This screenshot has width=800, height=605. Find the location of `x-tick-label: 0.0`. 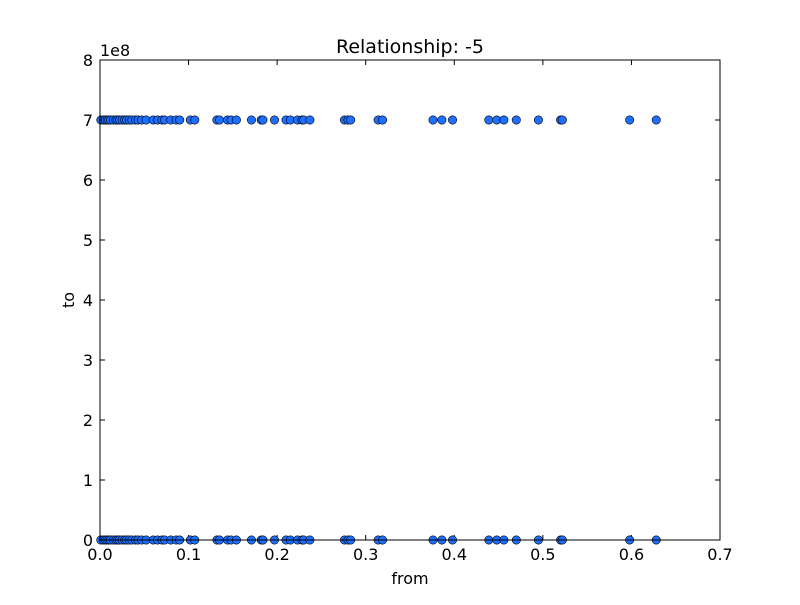

x-tick-label: 0.0 is located at coordinates (99, 554).